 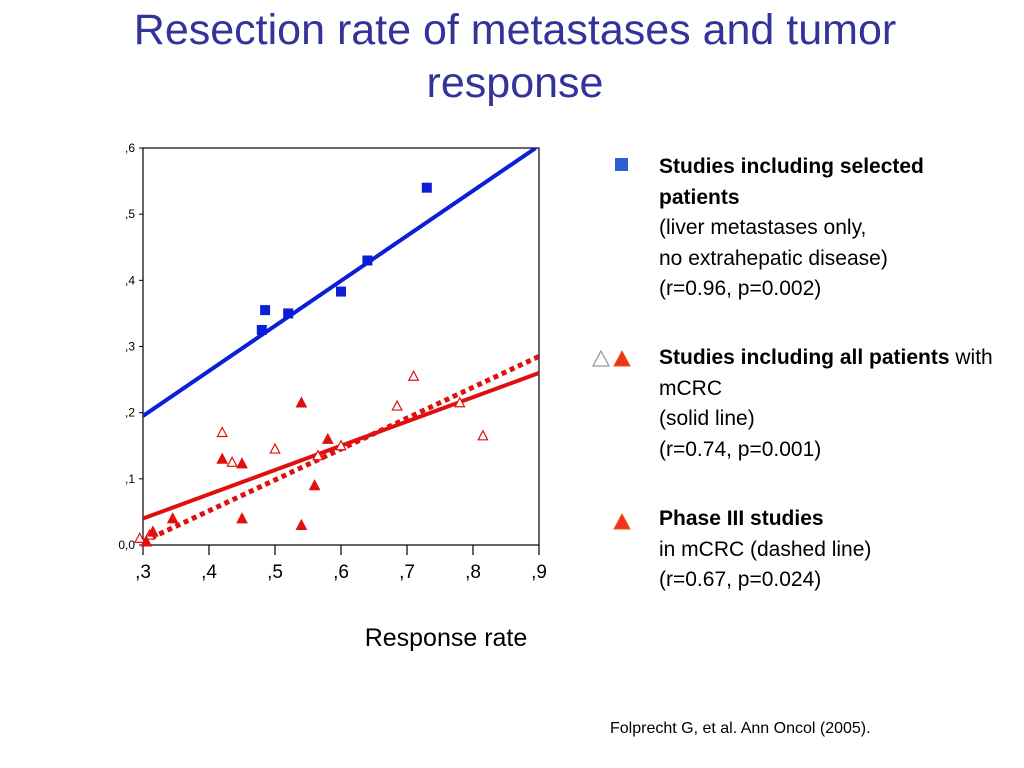 I want to click on x-tick-label: ,8, so click(x=473, y=572).